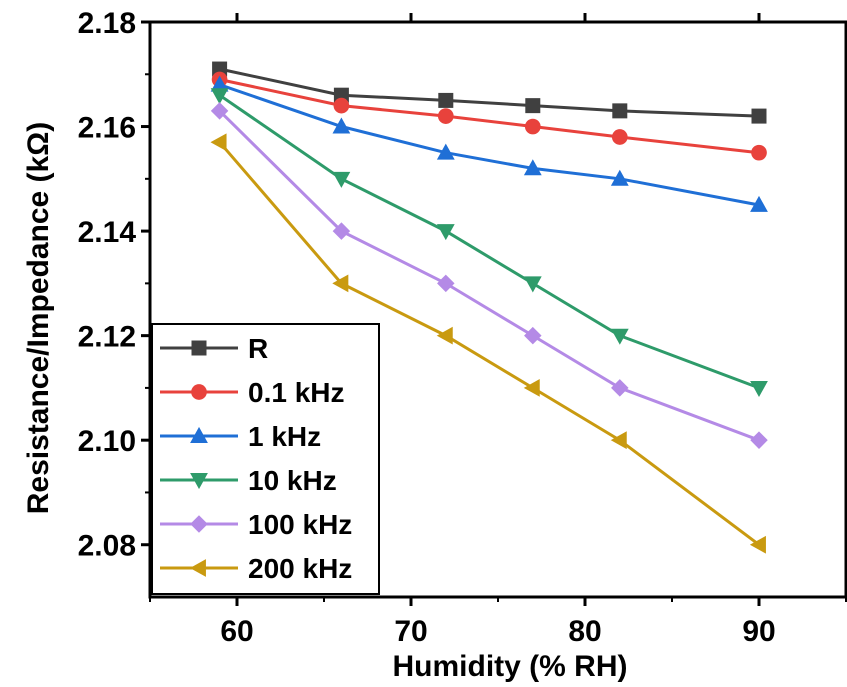  Describe the element at coordinates (107, 128) in the screenshot. I see `y-tick-label: 2.16` at that location.